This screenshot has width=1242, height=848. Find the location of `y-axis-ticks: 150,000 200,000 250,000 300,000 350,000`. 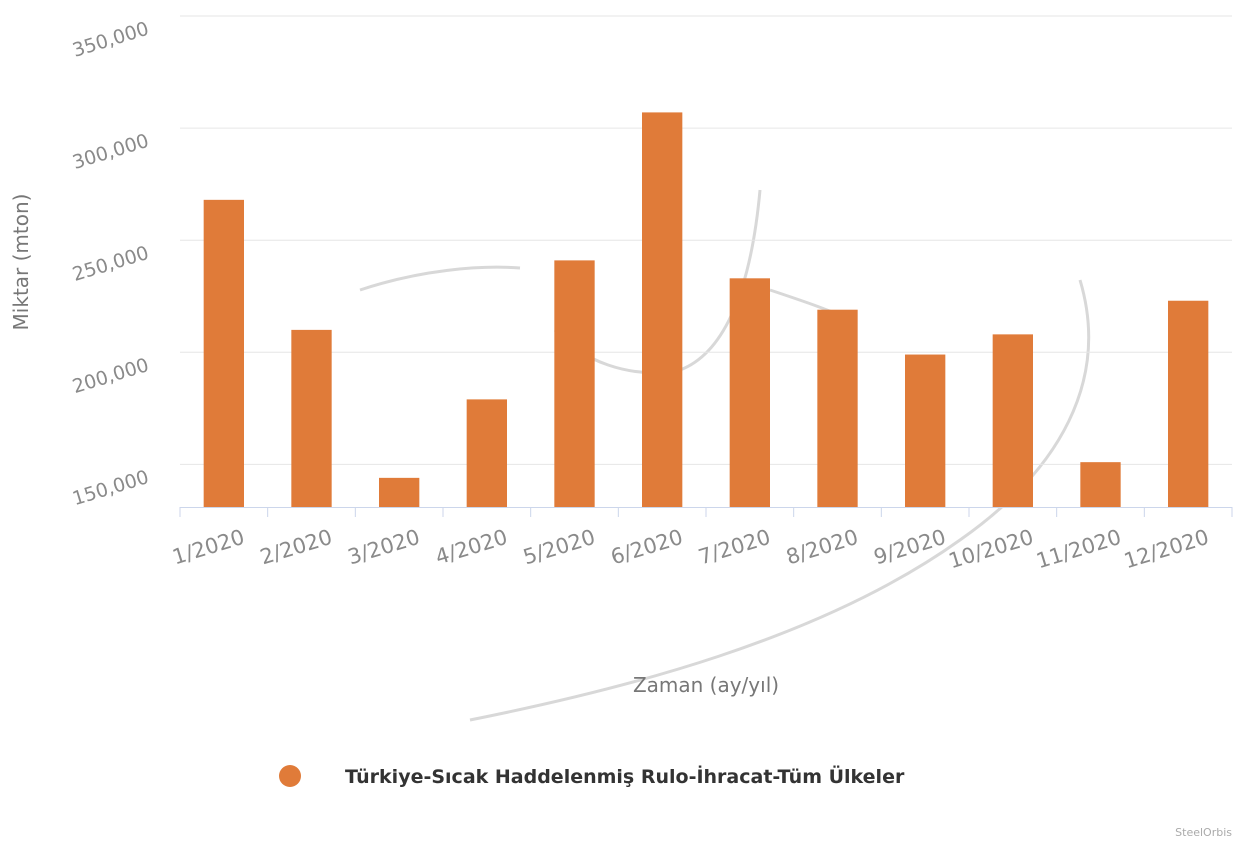

y-axis-ticks: 150,000 200,000 250,000 300,000 350,000 is located at coordinates (111, 264).